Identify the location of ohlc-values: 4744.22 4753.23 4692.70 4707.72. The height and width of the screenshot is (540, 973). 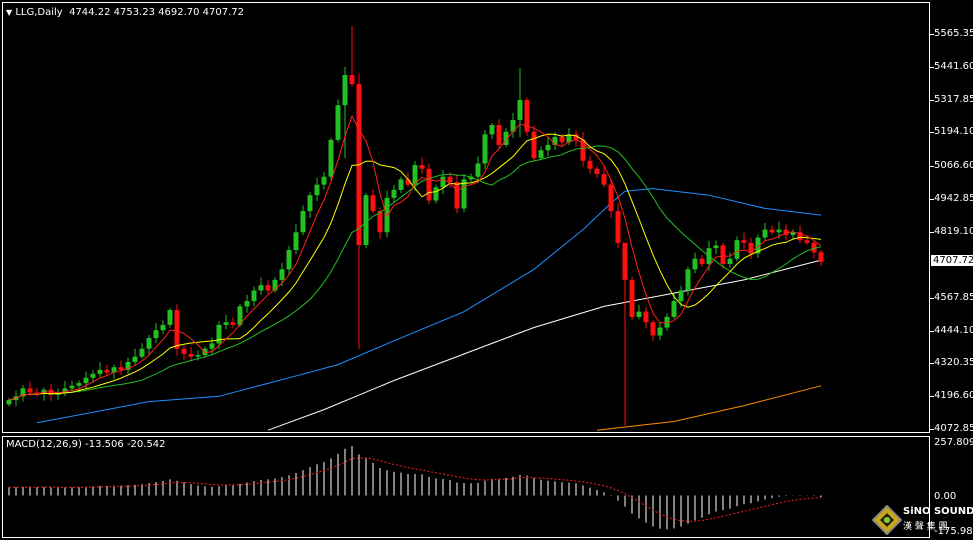
(157, 12).